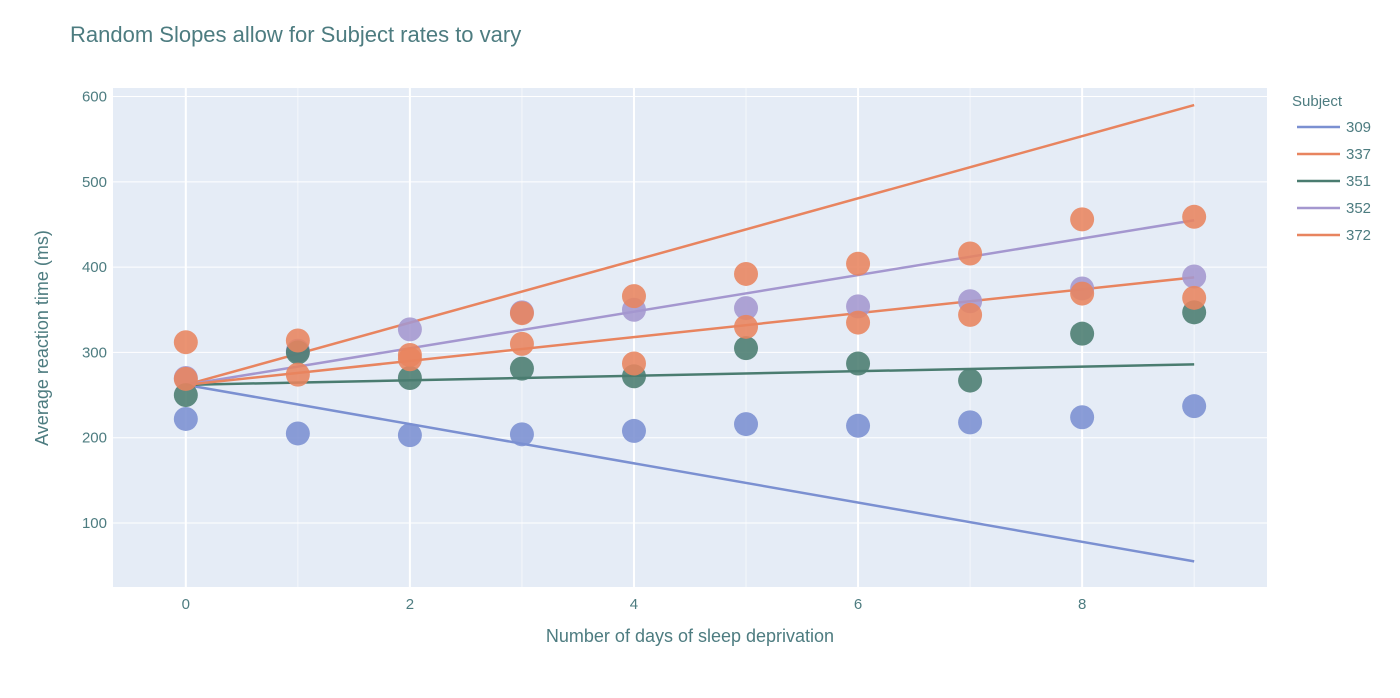  What do you see at coordinates (1317, 101) in the screenshot?
I see `legend-title: Subject` at bounding box center [1317, 101].